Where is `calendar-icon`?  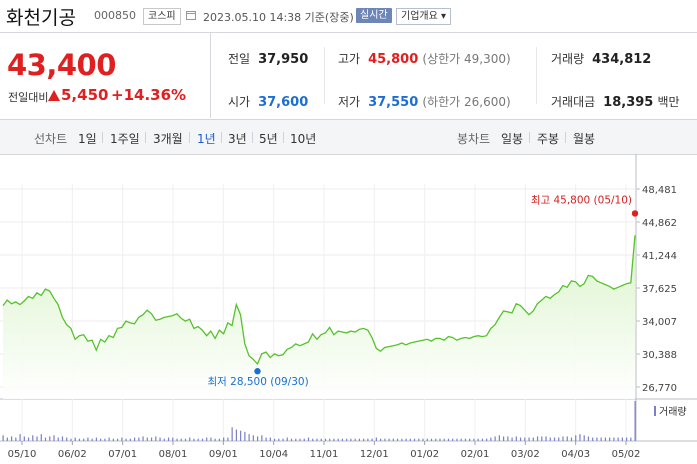 calendar-icon is located at coordinates (191, 15).